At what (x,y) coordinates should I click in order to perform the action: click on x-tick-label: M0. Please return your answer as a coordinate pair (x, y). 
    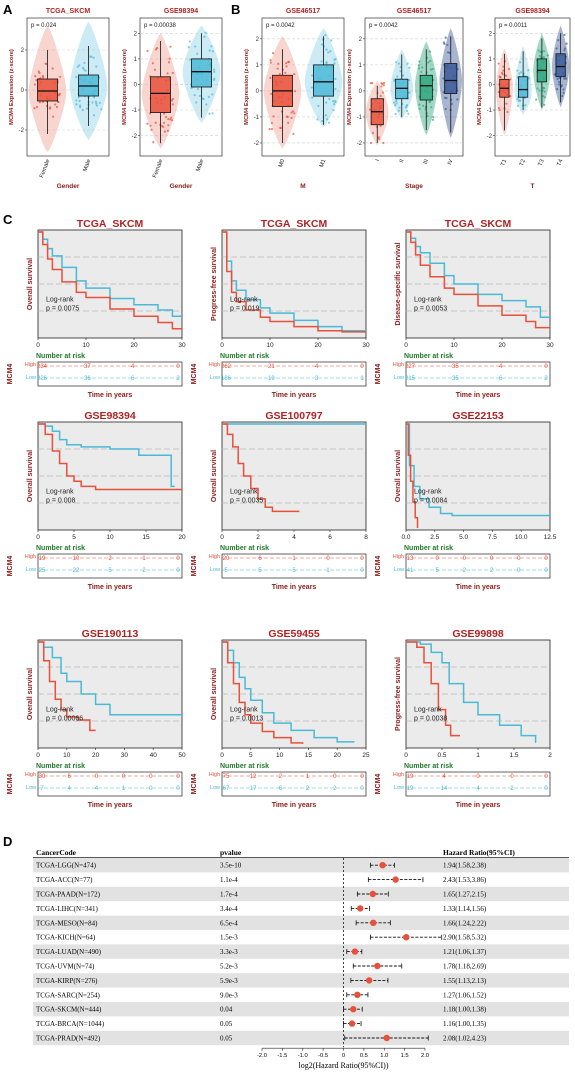
    Looking at the image, I should click on (282, 164).